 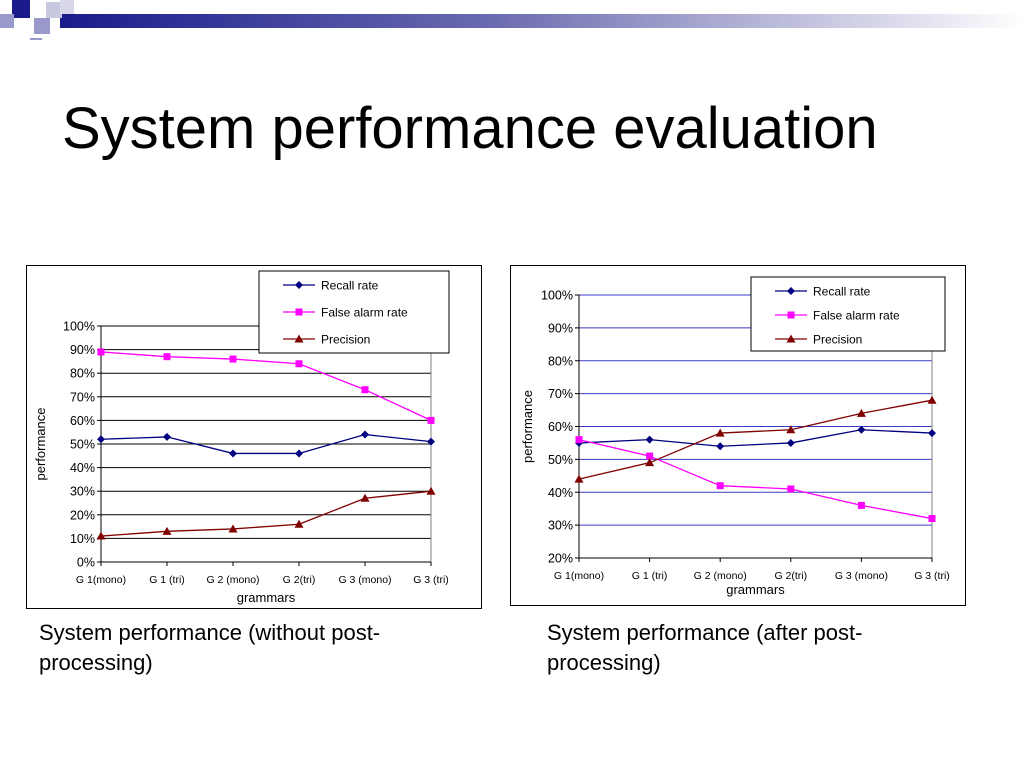 I want to click on y-tick-label: 90%, so click(x=82, y=350).